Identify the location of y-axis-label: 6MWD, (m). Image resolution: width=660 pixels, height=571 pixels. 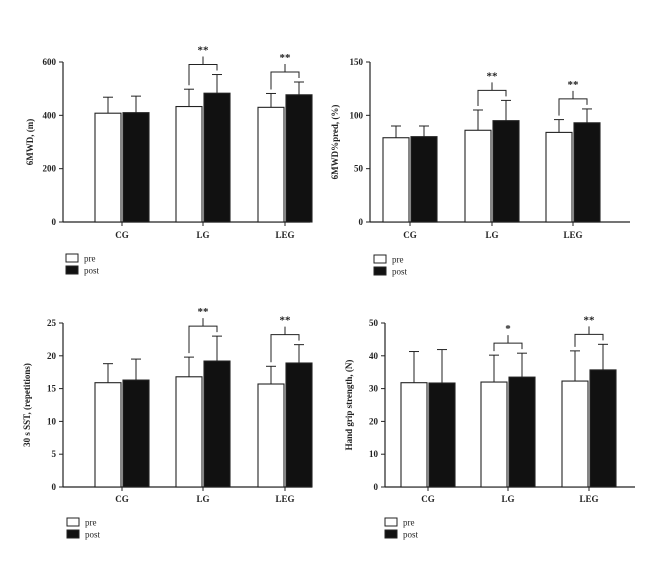
(30, 142).